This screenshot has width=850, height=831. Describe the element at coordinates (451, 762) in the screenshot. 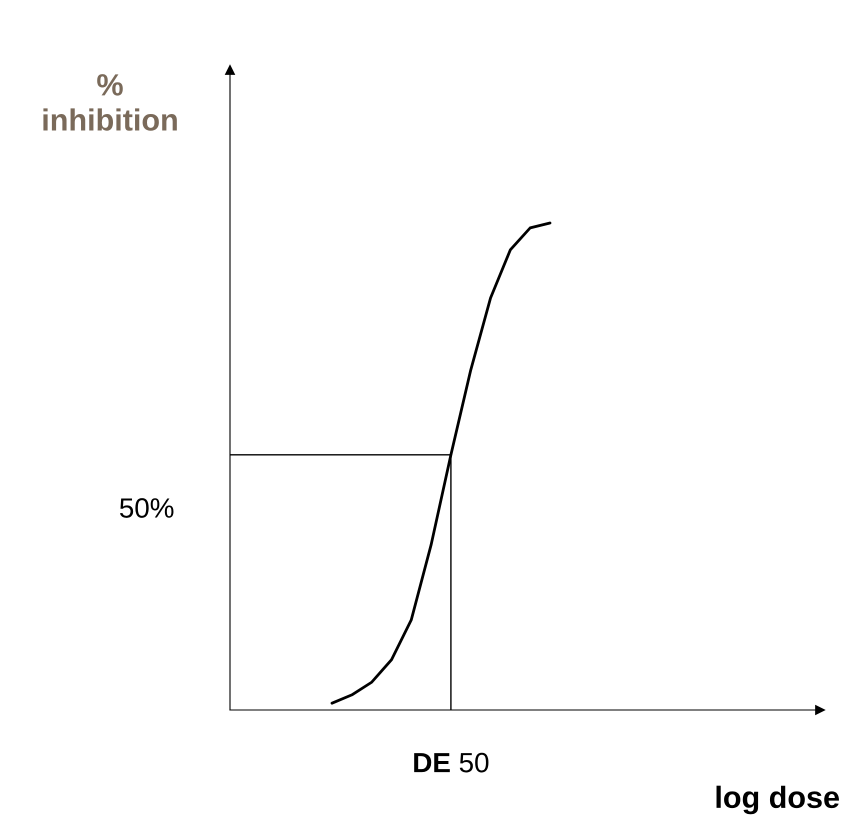

I see `text: DE 50` at that location.